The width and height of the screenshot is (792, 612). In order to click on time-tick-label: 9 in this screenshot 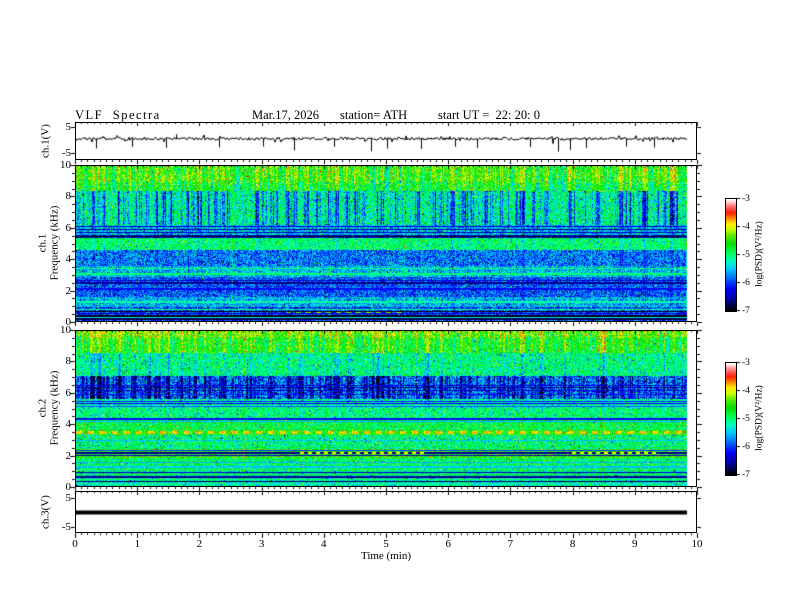, I will do `click(635, 544)`.